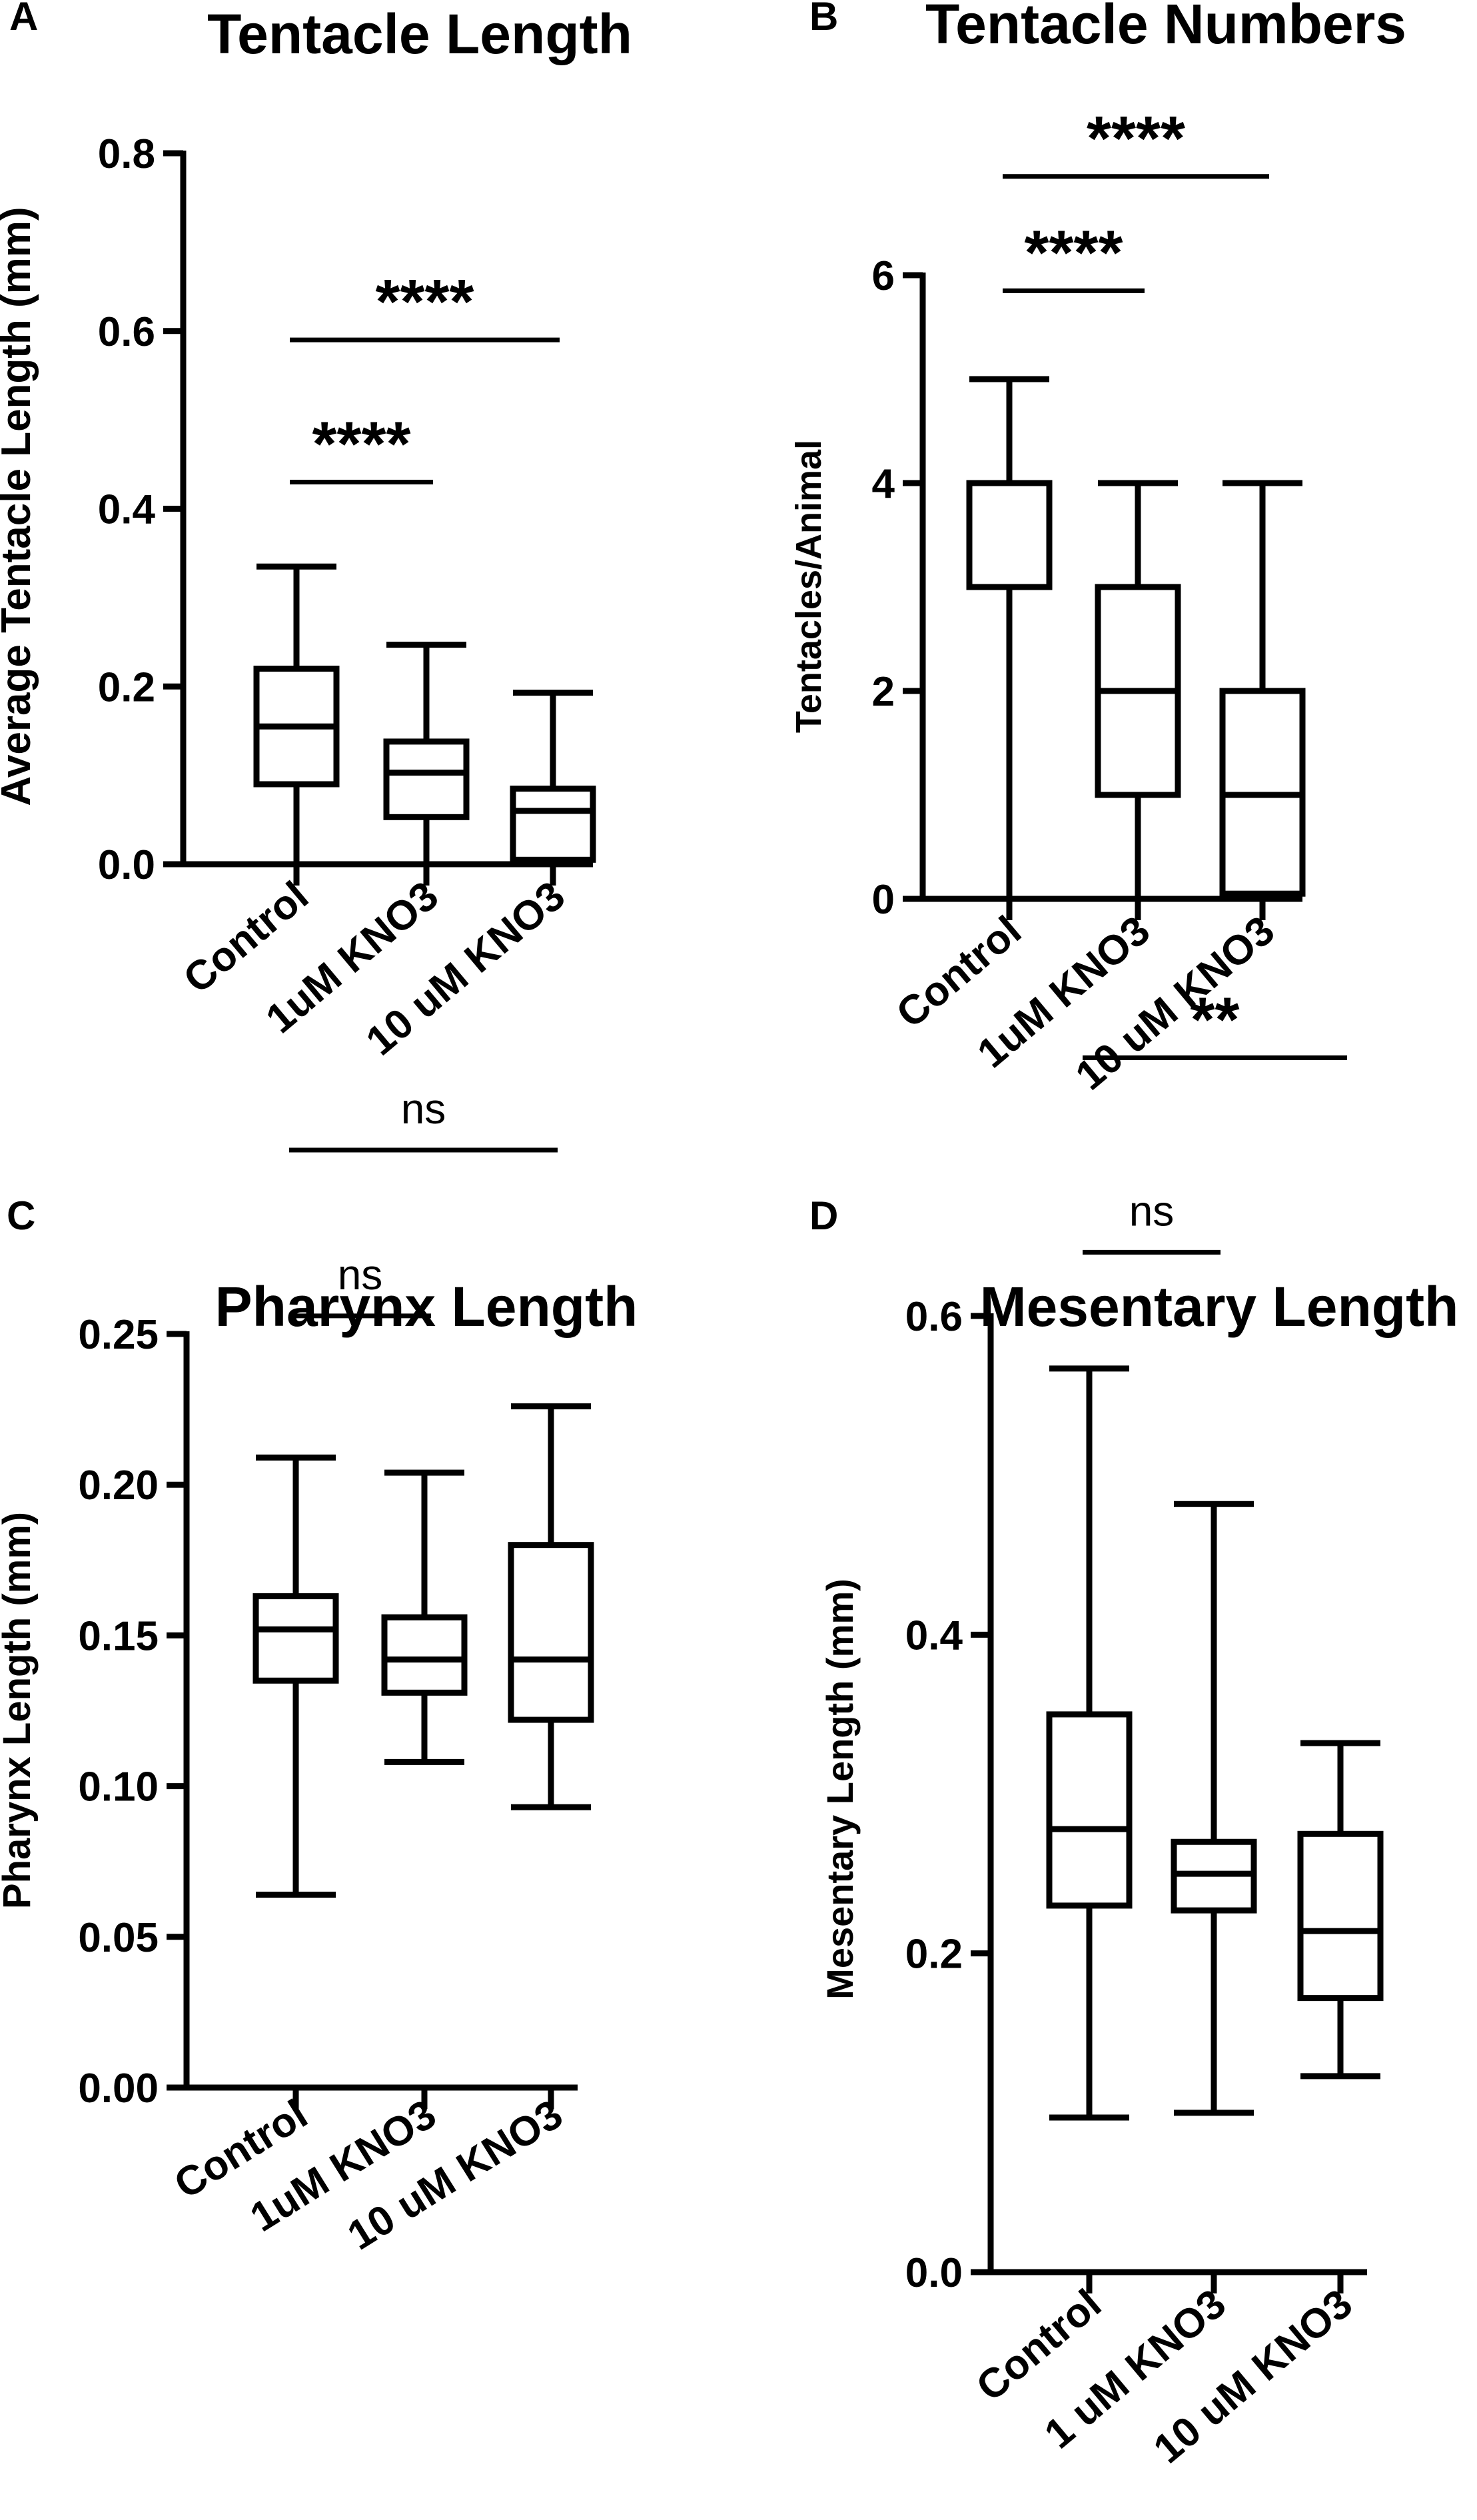 The width and height of the screenshot is (1477, 2520). What do you see at coordinates (1165, 28) in the screenshot?
I see `chart-title: Tentacle Numbers` at bounding box center [1165, 28].